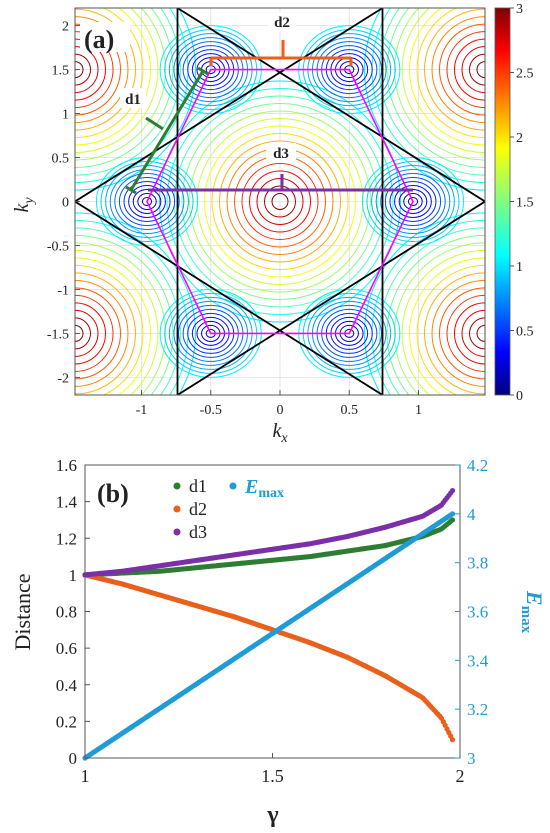 The image size is (550, 833). I want to click on zone-line, so click(331, 297).